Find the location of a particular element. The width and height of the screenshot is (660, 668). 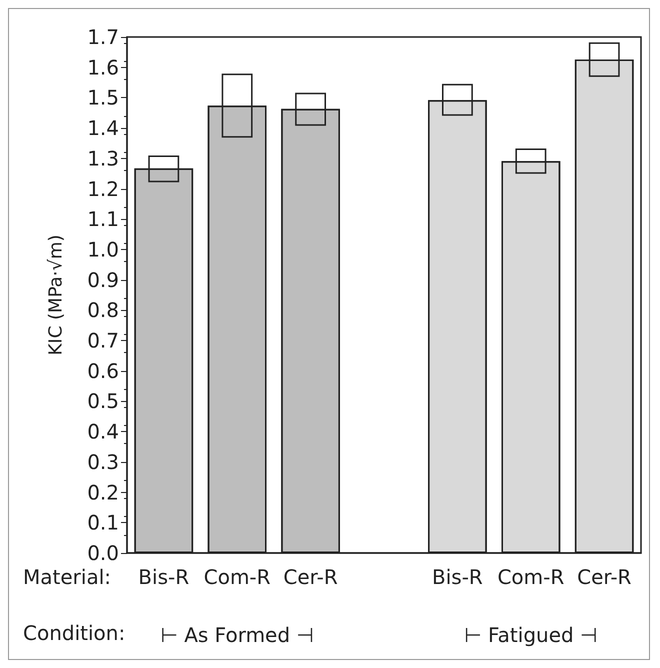

y-tick-label: 0.5 is located at coordinates (103, 401).